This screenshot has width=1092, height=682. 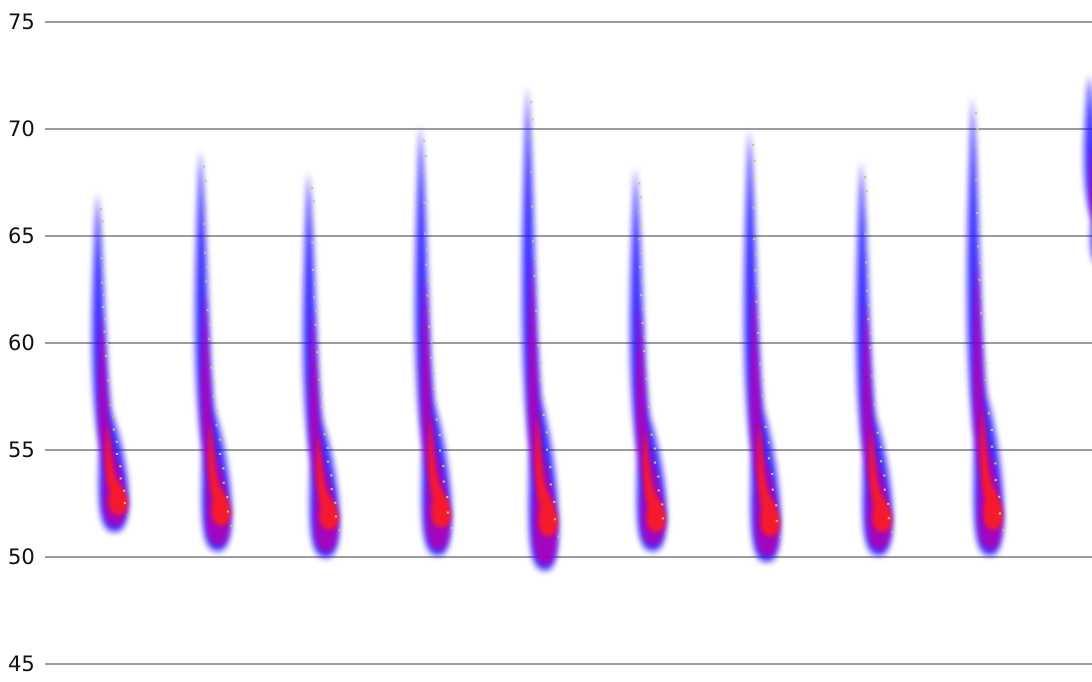 I want to click on y-tick-label-65: 65, so click(x=21, y=236).